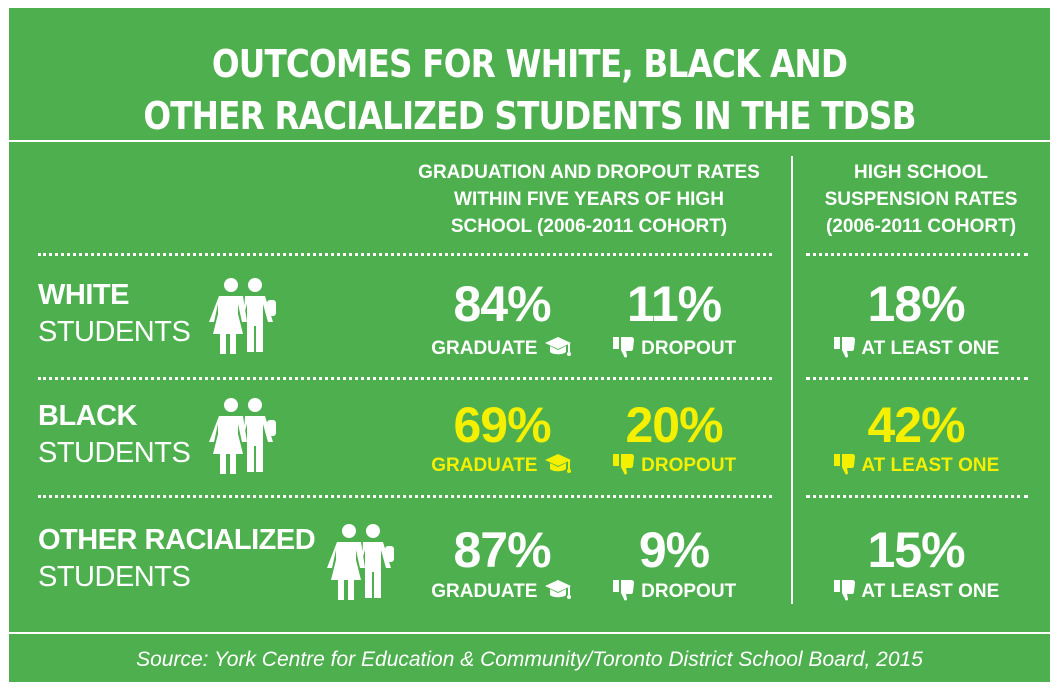  What do you see at coordinates (921, 172) in the screenshot?
I see `suspension-header-line-1: HIGH SCHOOL` at bounding box center [921, 172].